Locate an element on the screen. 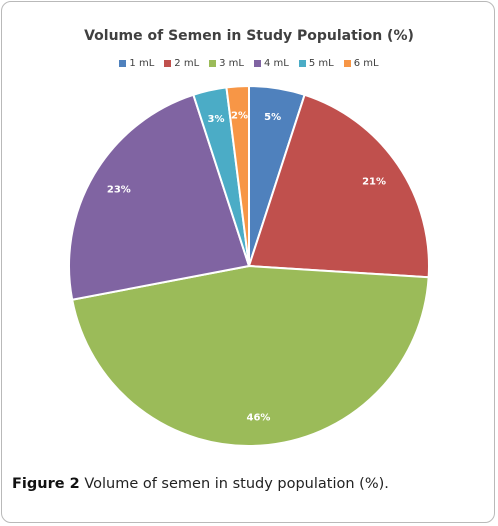  legend-swatch-2ml is located at coordinates (168, 63).